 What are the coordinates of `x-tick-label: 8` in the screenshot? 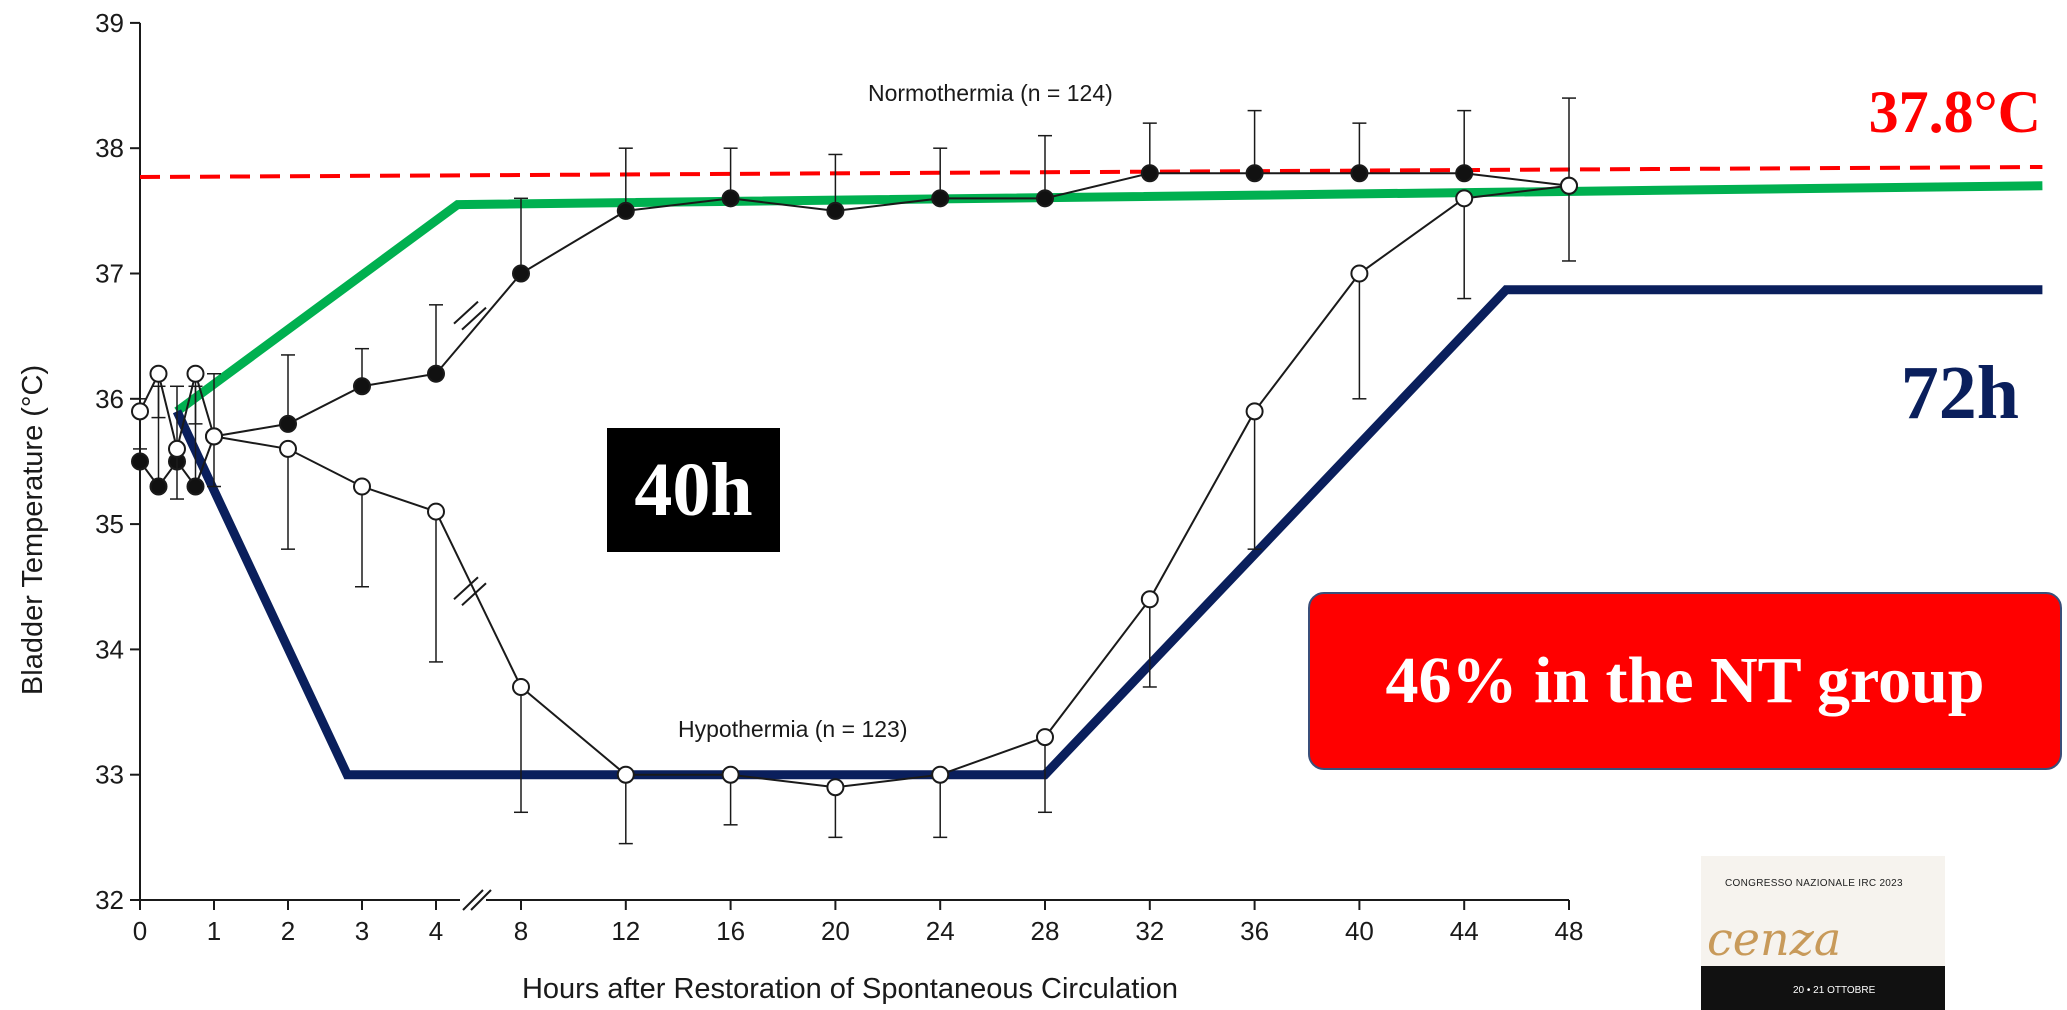 It's located at (521, 931).